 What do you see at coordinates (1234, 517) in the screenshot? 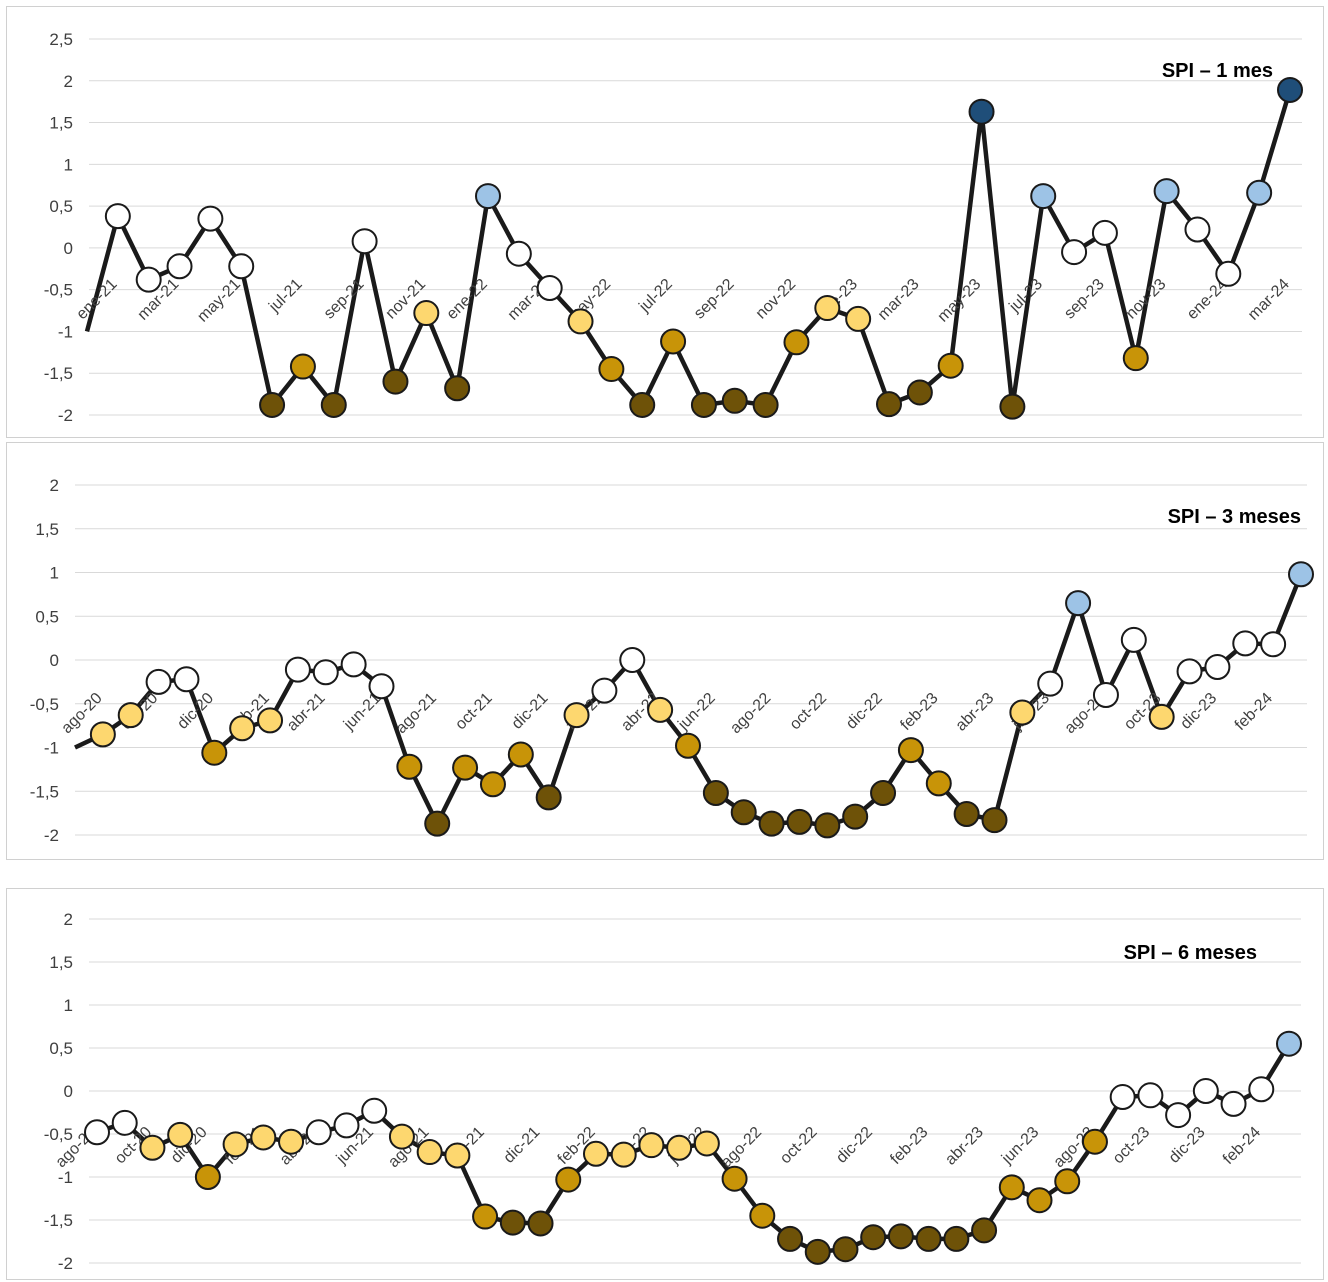
I see `chart-title: SPI – 3 meses` at bounding box center [1234, 517].